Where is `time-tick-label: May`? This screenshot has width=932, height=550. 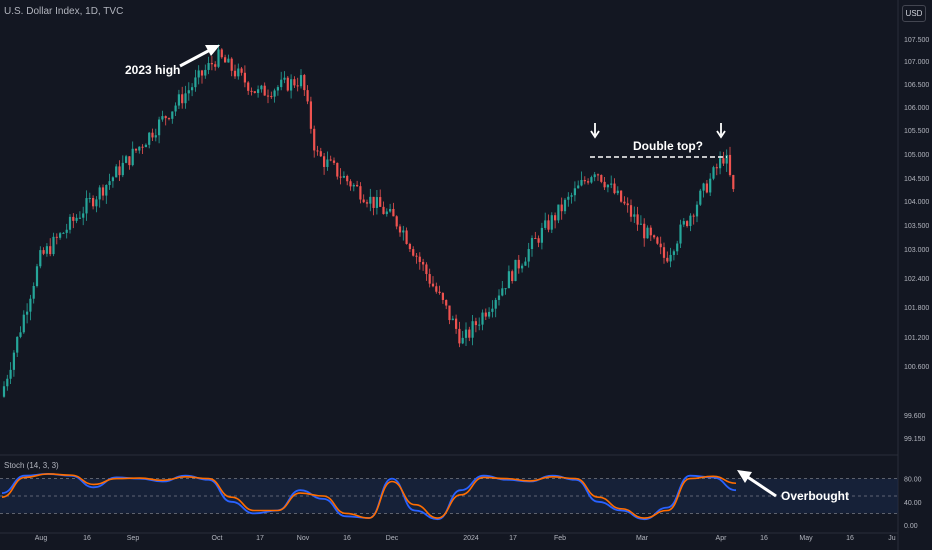
time-tick-label: May is located at coordinates (806, 538).